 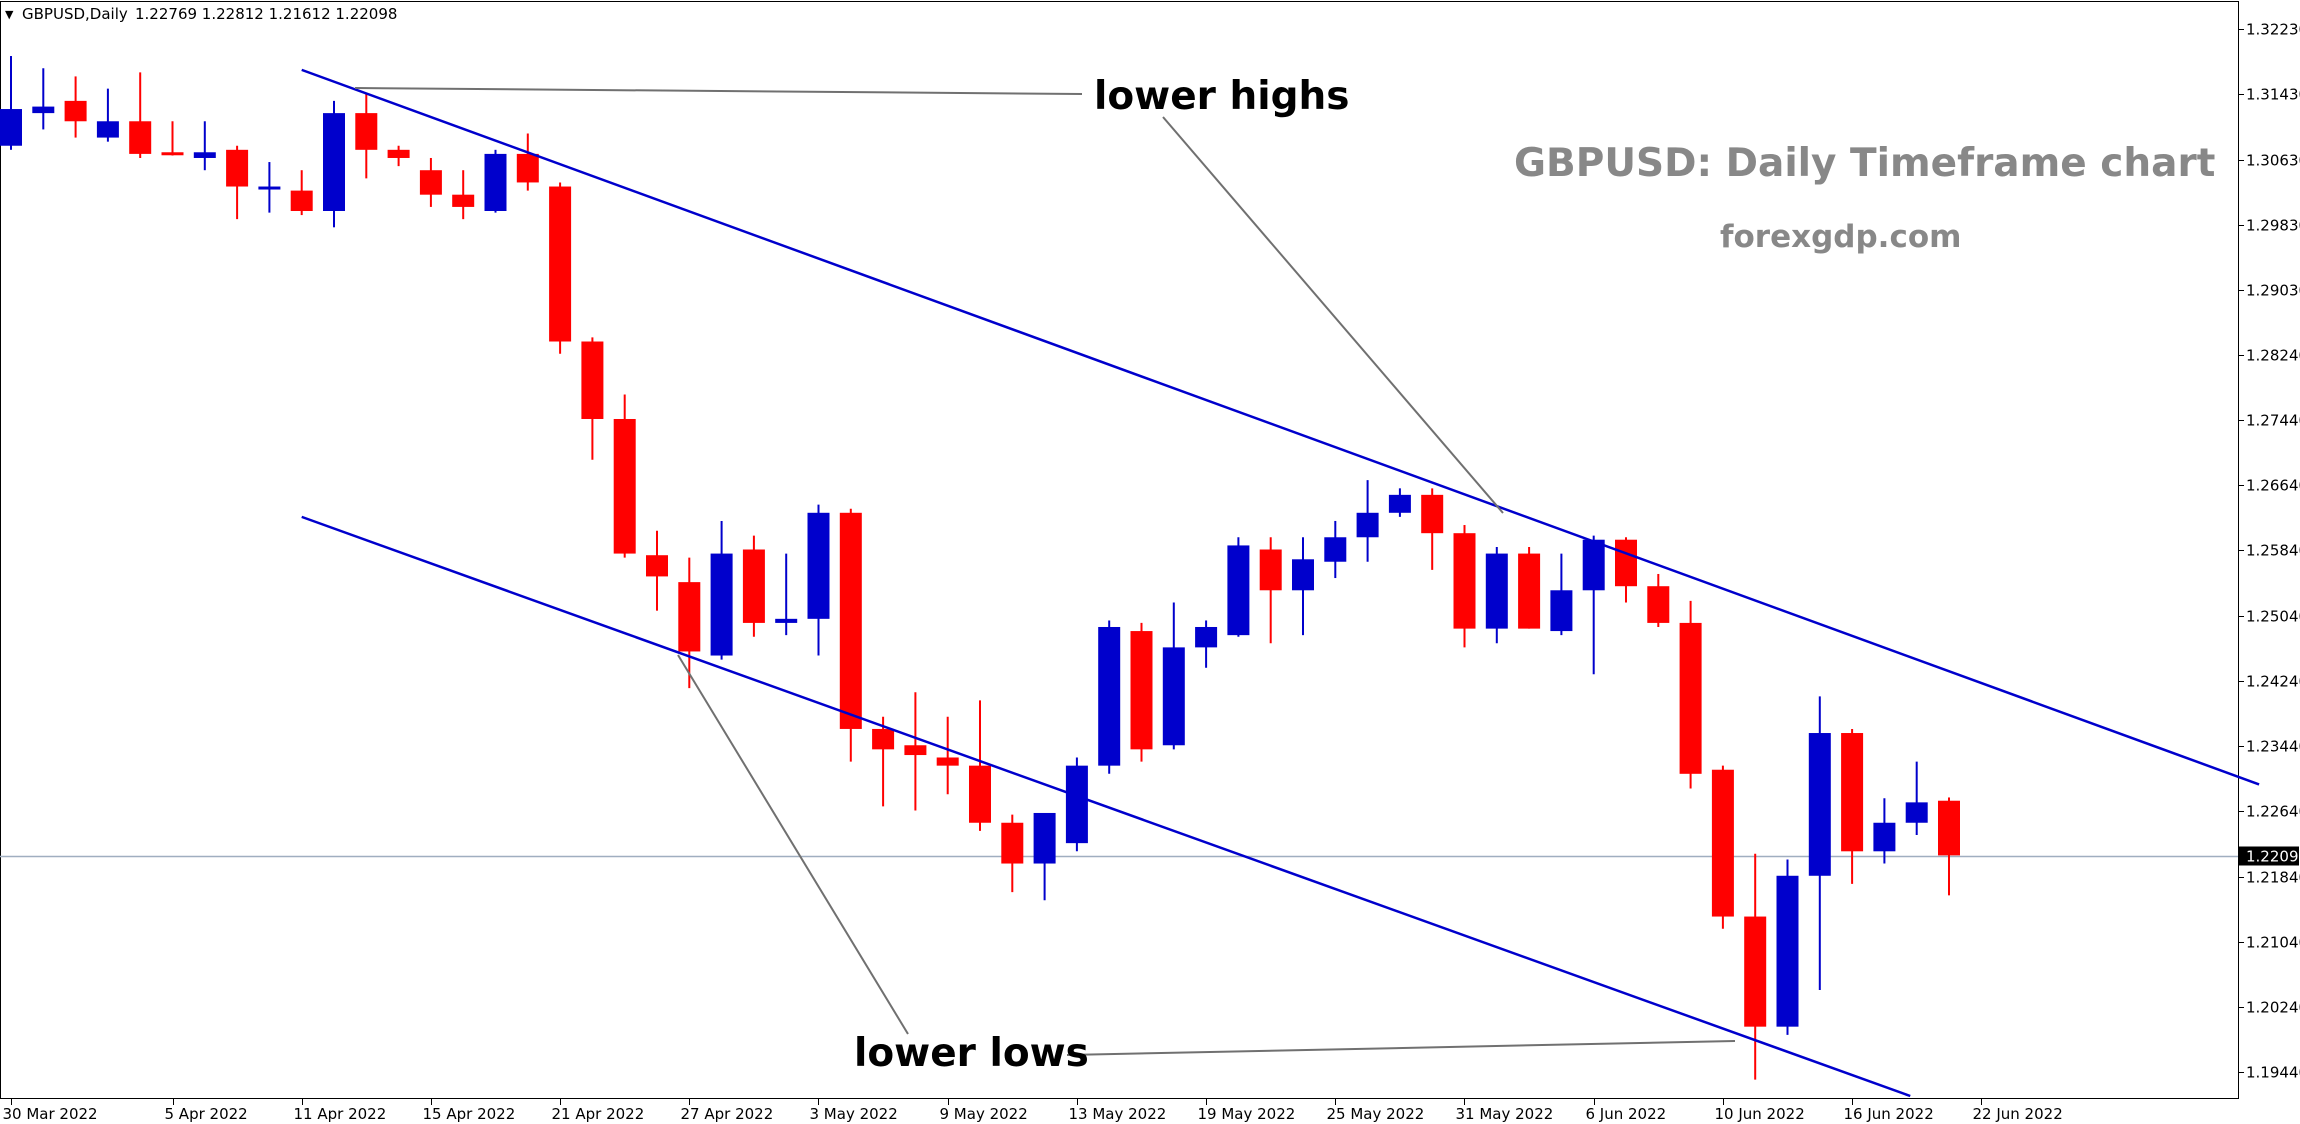 What do you see at coordinates (2273, 226) in the screenshot?
I see `price-tick-label: 1.29830` at bounding box center [2273, 226].